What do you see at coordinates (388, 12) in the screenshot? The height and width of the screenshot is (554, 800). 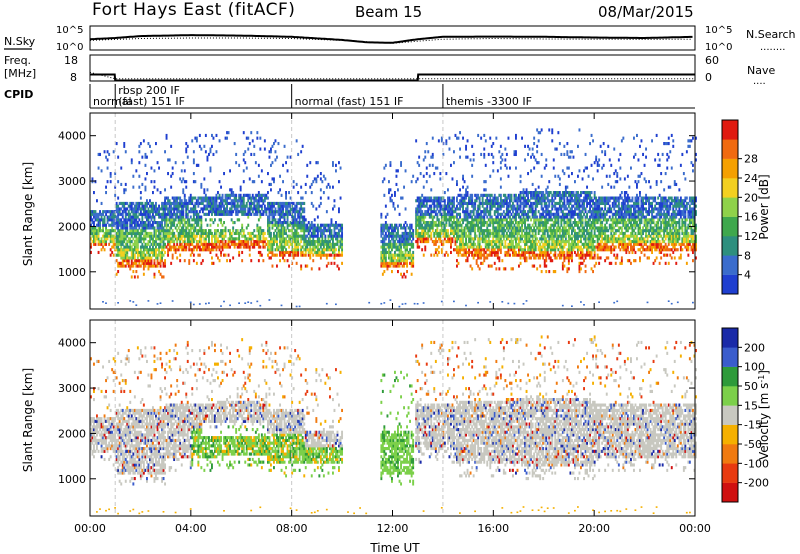 I see `beam-title: Beam 15` at bounding box center [388, 12].